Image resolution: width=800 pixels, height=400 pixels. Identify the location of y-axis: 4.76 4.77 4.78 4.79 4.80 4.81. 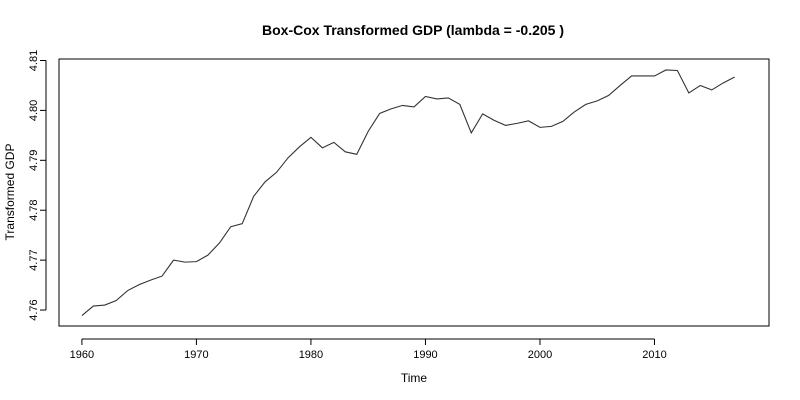
(37, 185).